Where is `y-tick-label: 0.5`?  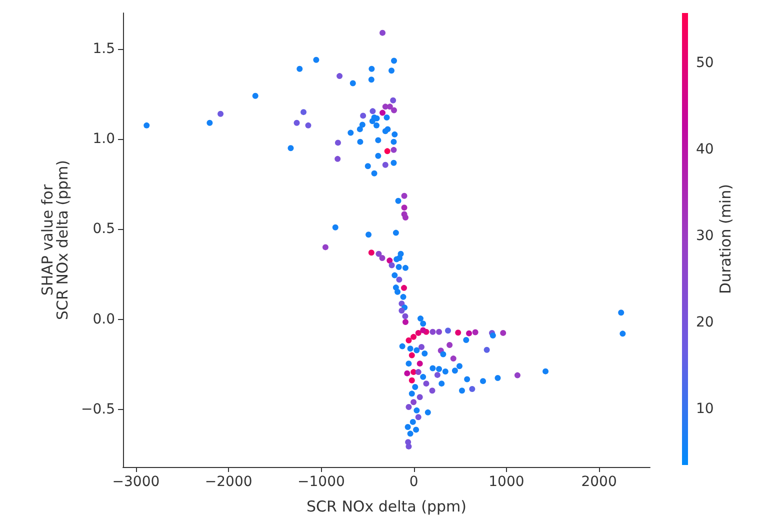 y-tick-label: 0.5 is located at coordinates (103, 229).